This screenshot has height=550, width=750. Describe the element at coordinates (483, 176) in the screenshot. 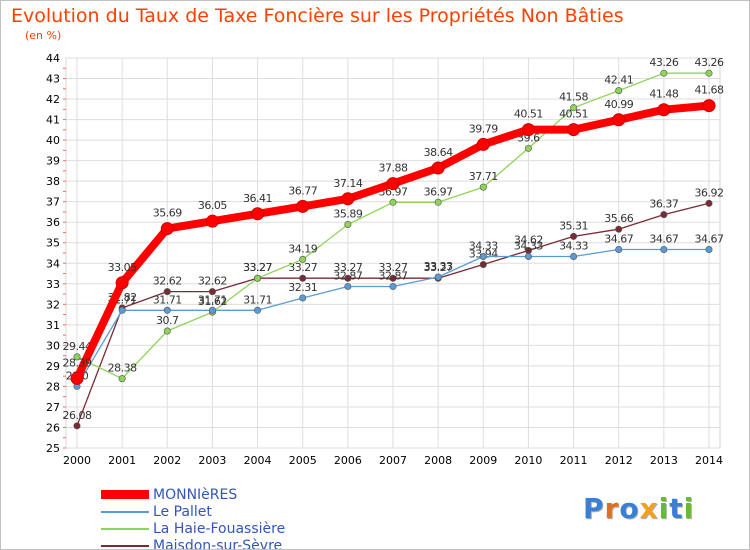

I see `data-label: 37.71` at that location.